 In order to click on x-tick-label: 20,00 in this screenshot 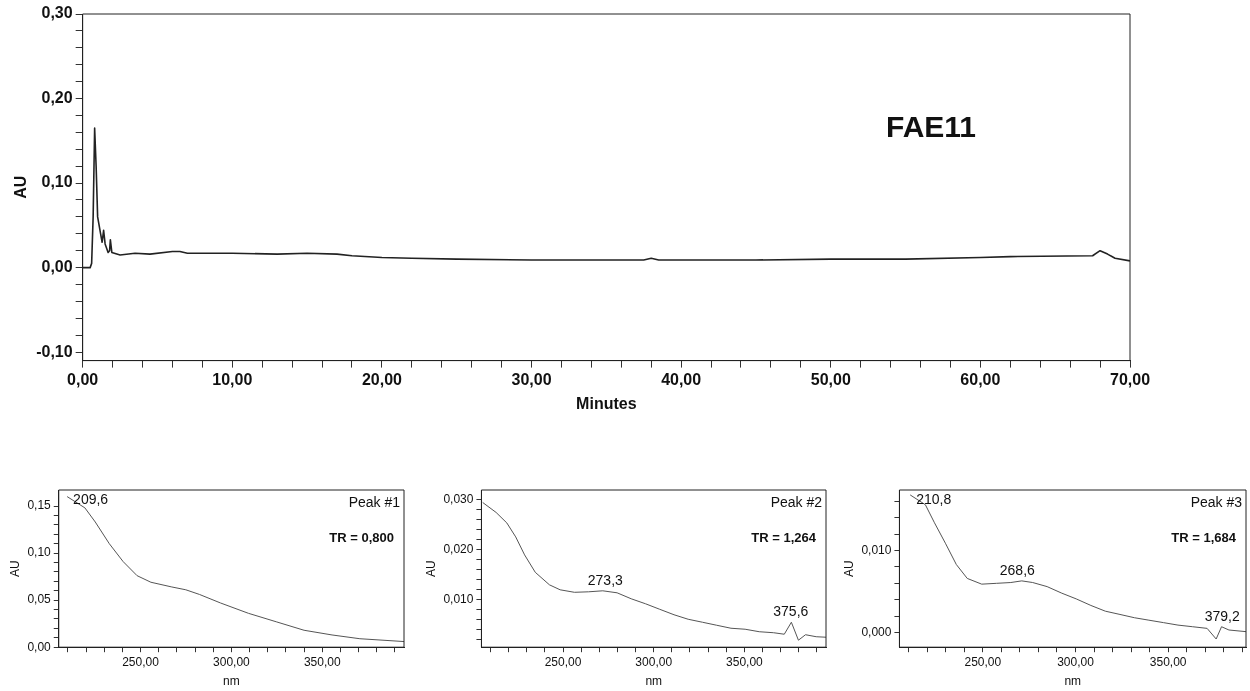, I will do `click(382, 379)`.